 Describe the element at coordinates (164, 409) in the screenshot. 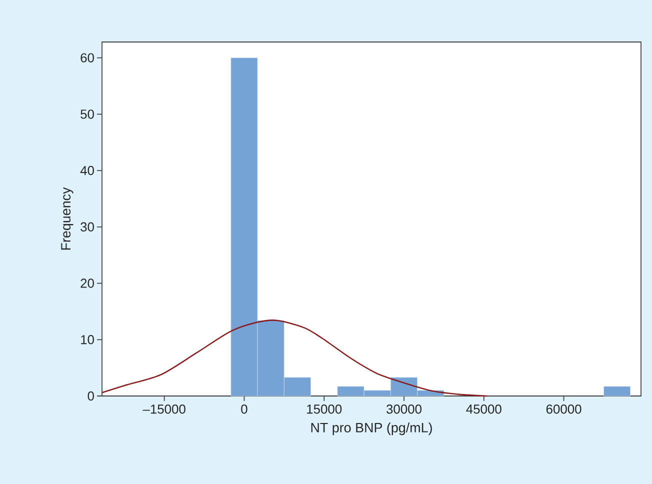

I see `x-tick-label: –15000` at that location.